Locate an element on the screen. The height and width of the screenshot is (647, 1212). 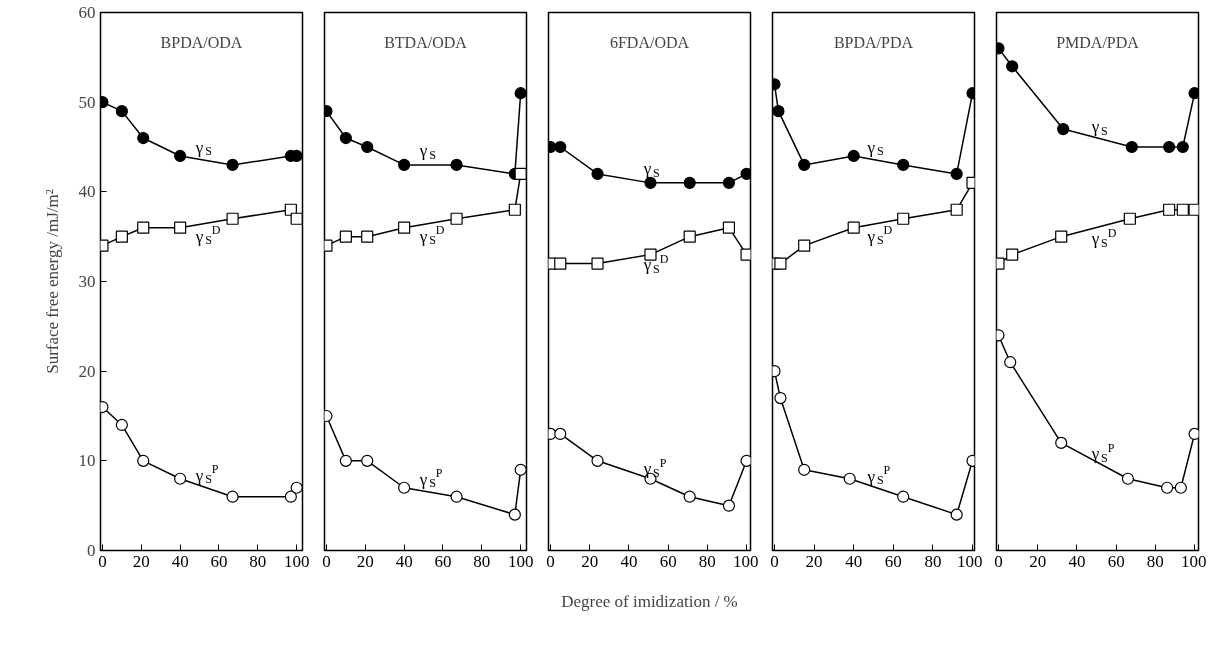
y-tick-label: 20 is located at coordinates (87, 371).